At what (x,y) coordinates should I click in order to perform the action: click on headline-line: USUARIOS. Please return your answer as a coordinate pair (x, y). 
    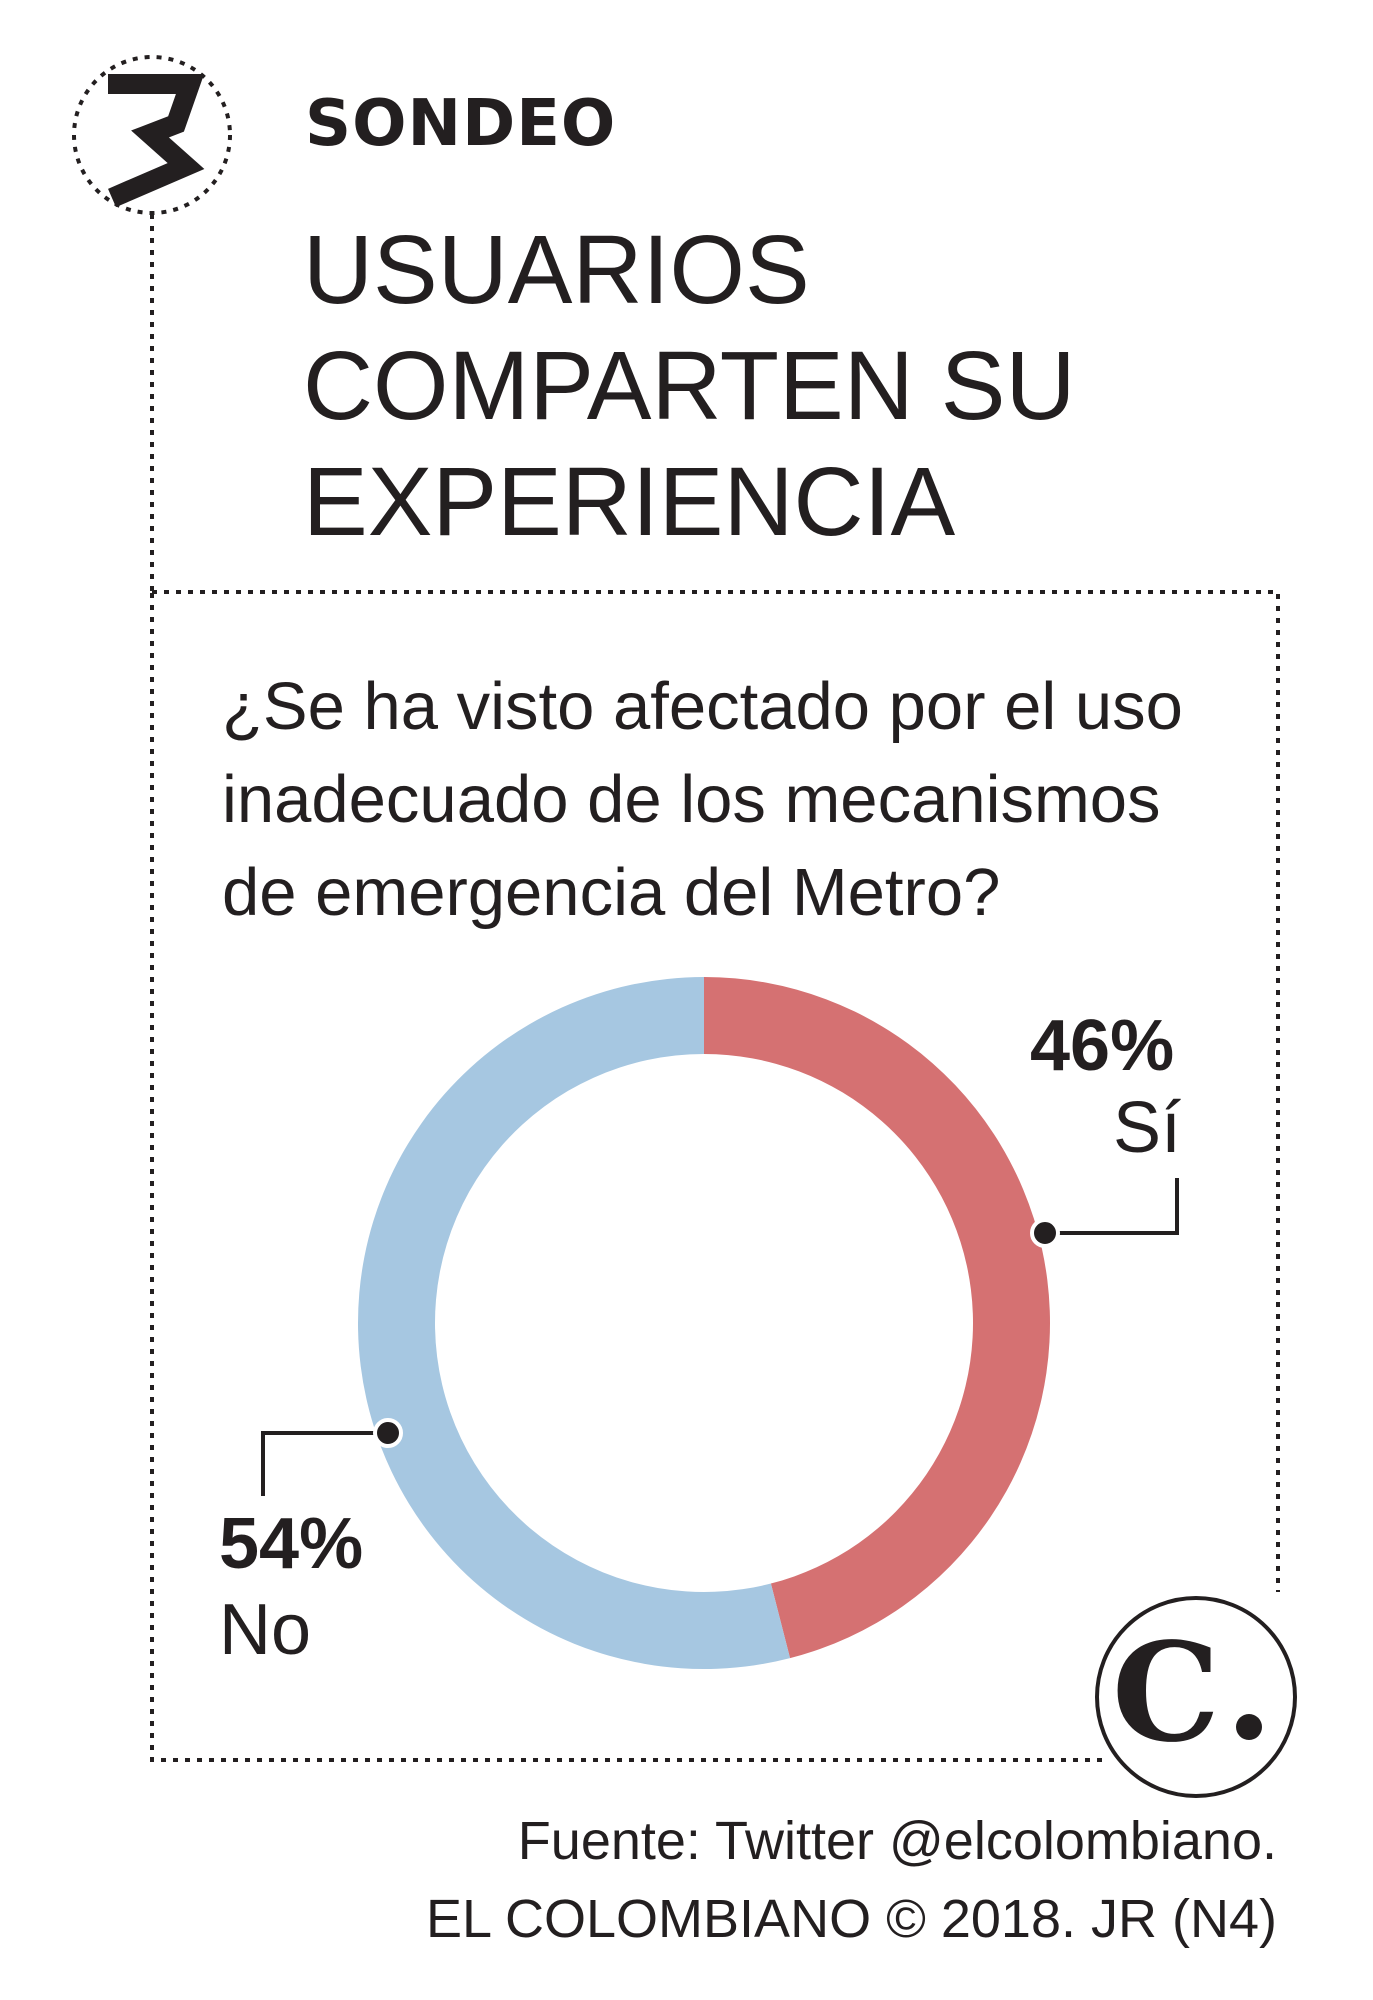
    Looking at the image, I should click on (556, 269).